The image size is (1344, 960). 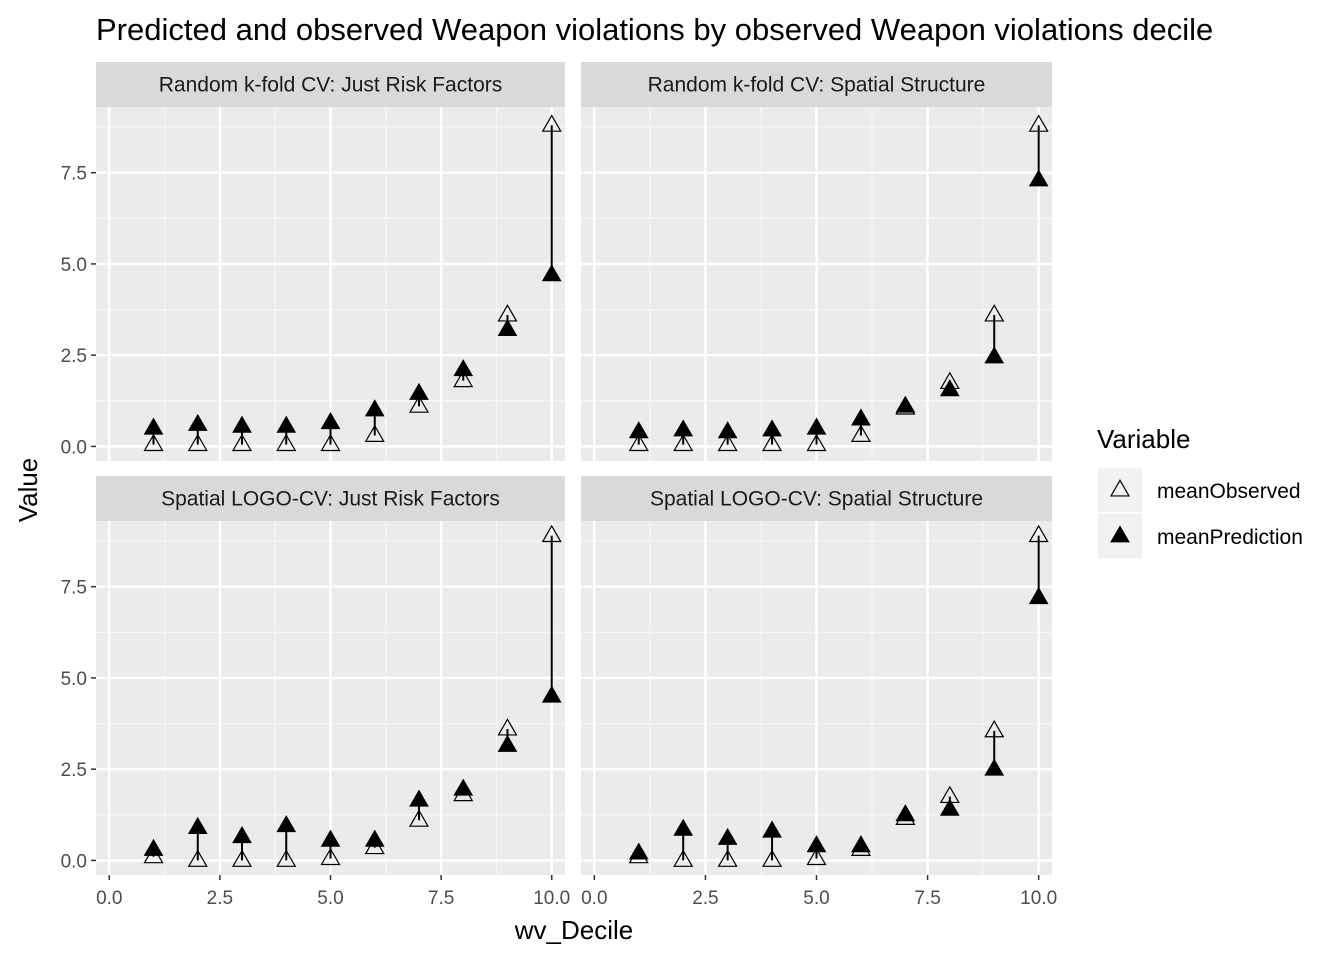 What do you see at coordinates (28, 490) in the screenshot?
I see `y-axis-title: Value` at bounding box center [28, 490].